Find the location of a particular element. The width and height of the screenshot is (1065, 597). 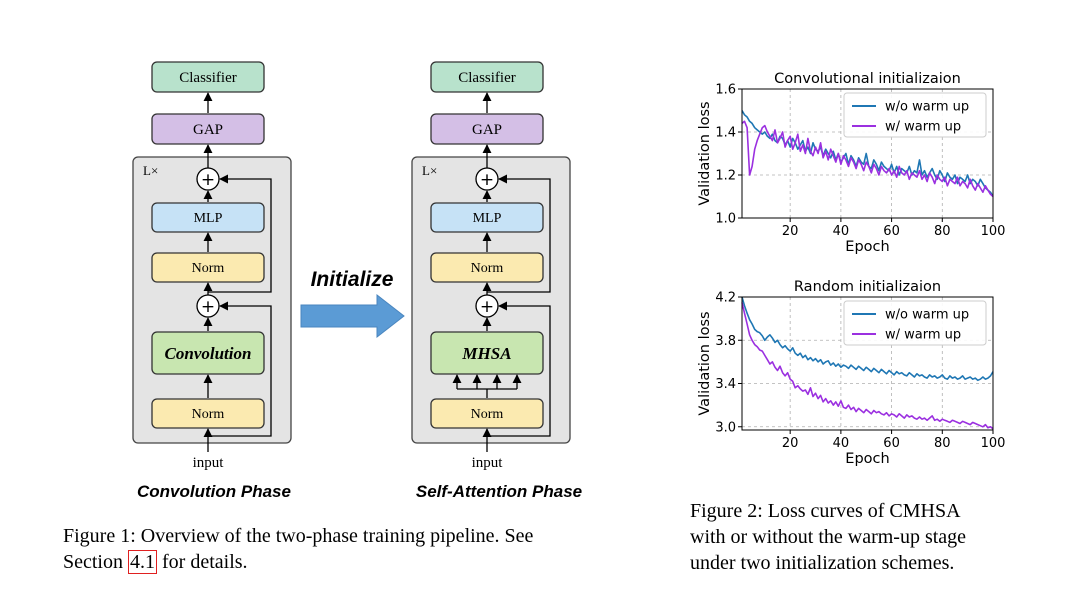

y-tick-label: 1.6 is located at coordinates (725, 90).